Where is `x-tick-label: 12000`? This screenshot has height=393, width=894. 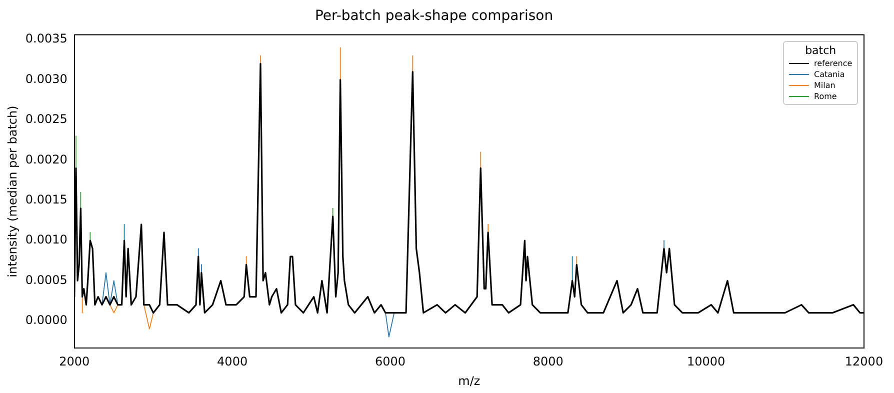
x-tick-label: 12000 is located at coordinates (864, 361).